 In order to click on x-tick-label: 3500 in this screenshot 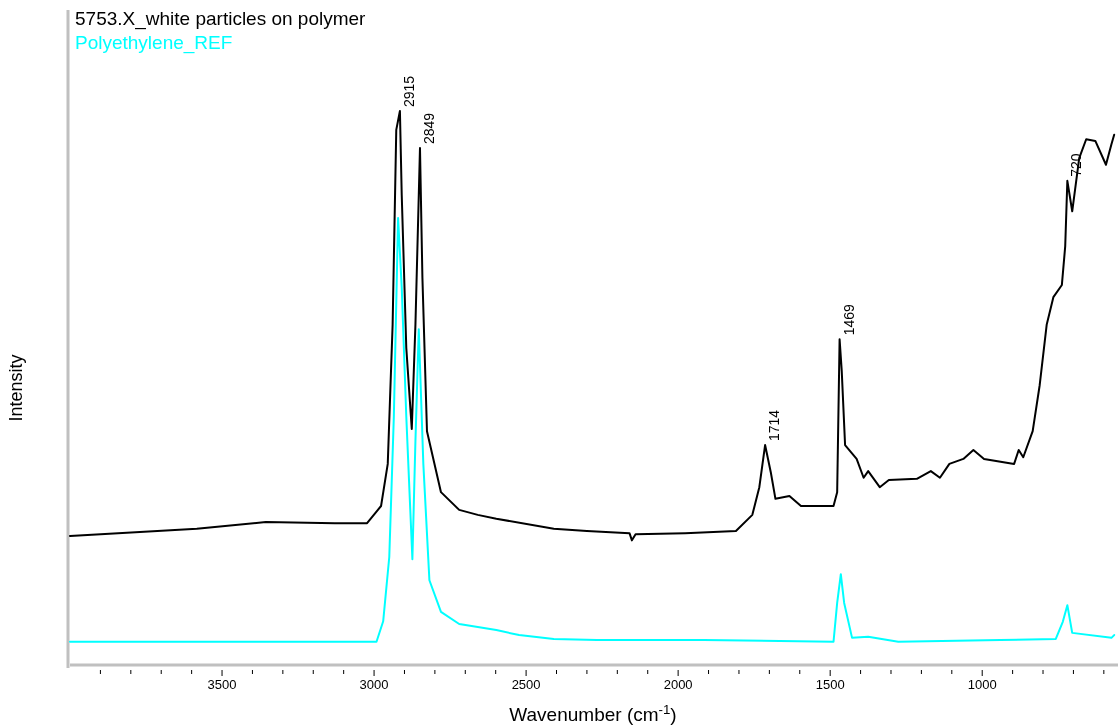, I will do `click(222, 684)`.